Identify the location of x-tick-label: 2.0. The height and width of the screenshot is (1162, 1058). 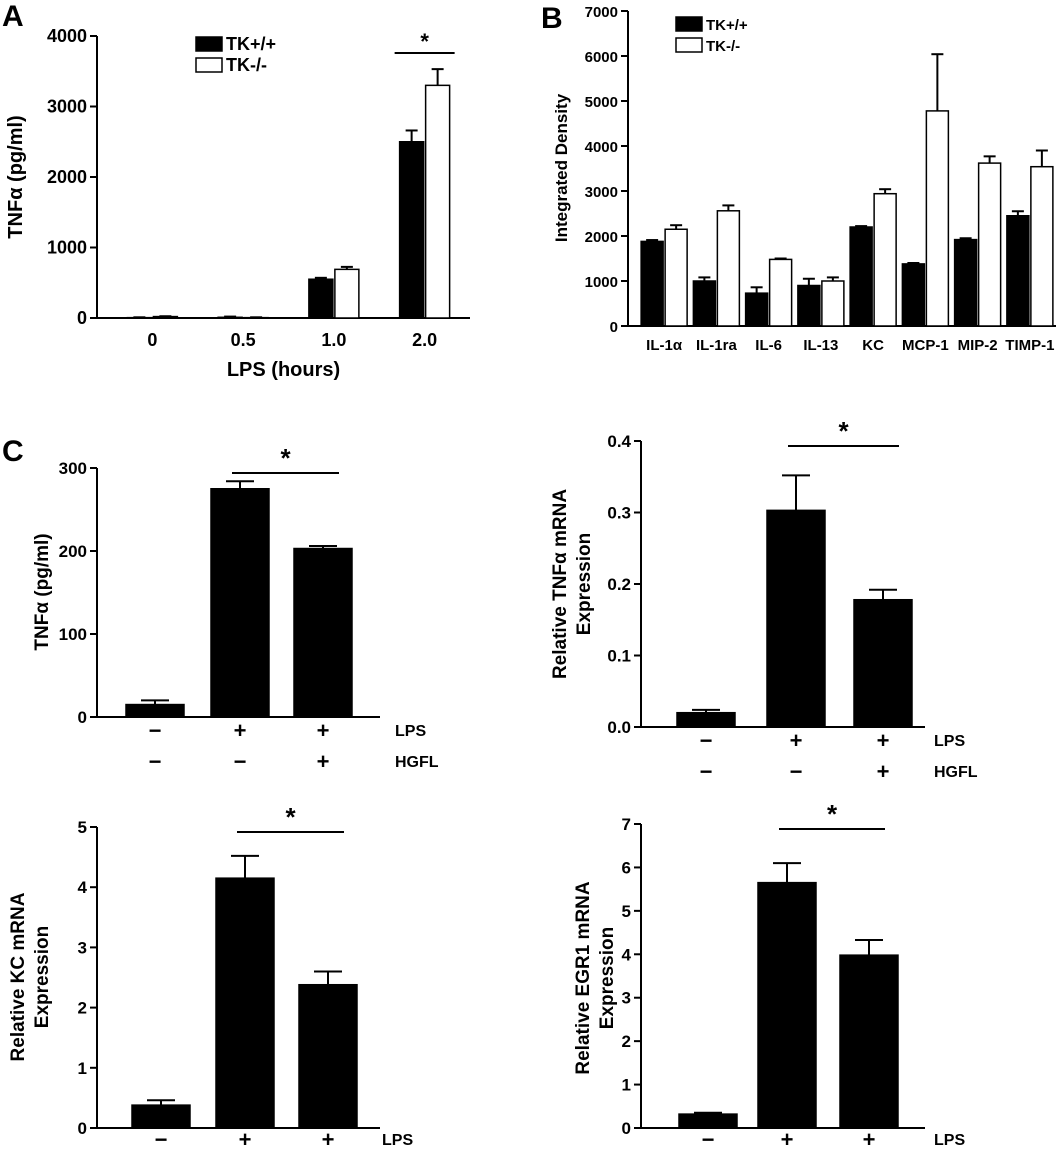
(424, 340).